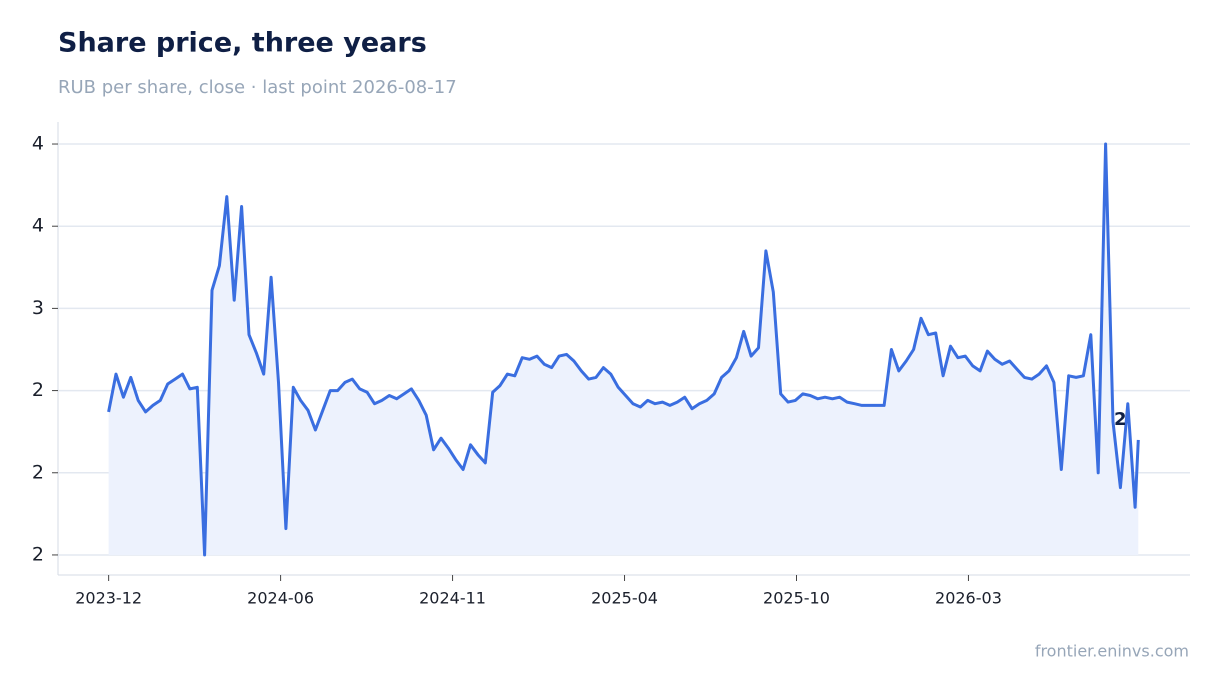 Image resolution: width=1220 pixels, height=693 pixels. What do you see at coordinates (796, 598) in the screenshot?
I see `x-tick-label: 2025-10` at bounding box center [796, 598].